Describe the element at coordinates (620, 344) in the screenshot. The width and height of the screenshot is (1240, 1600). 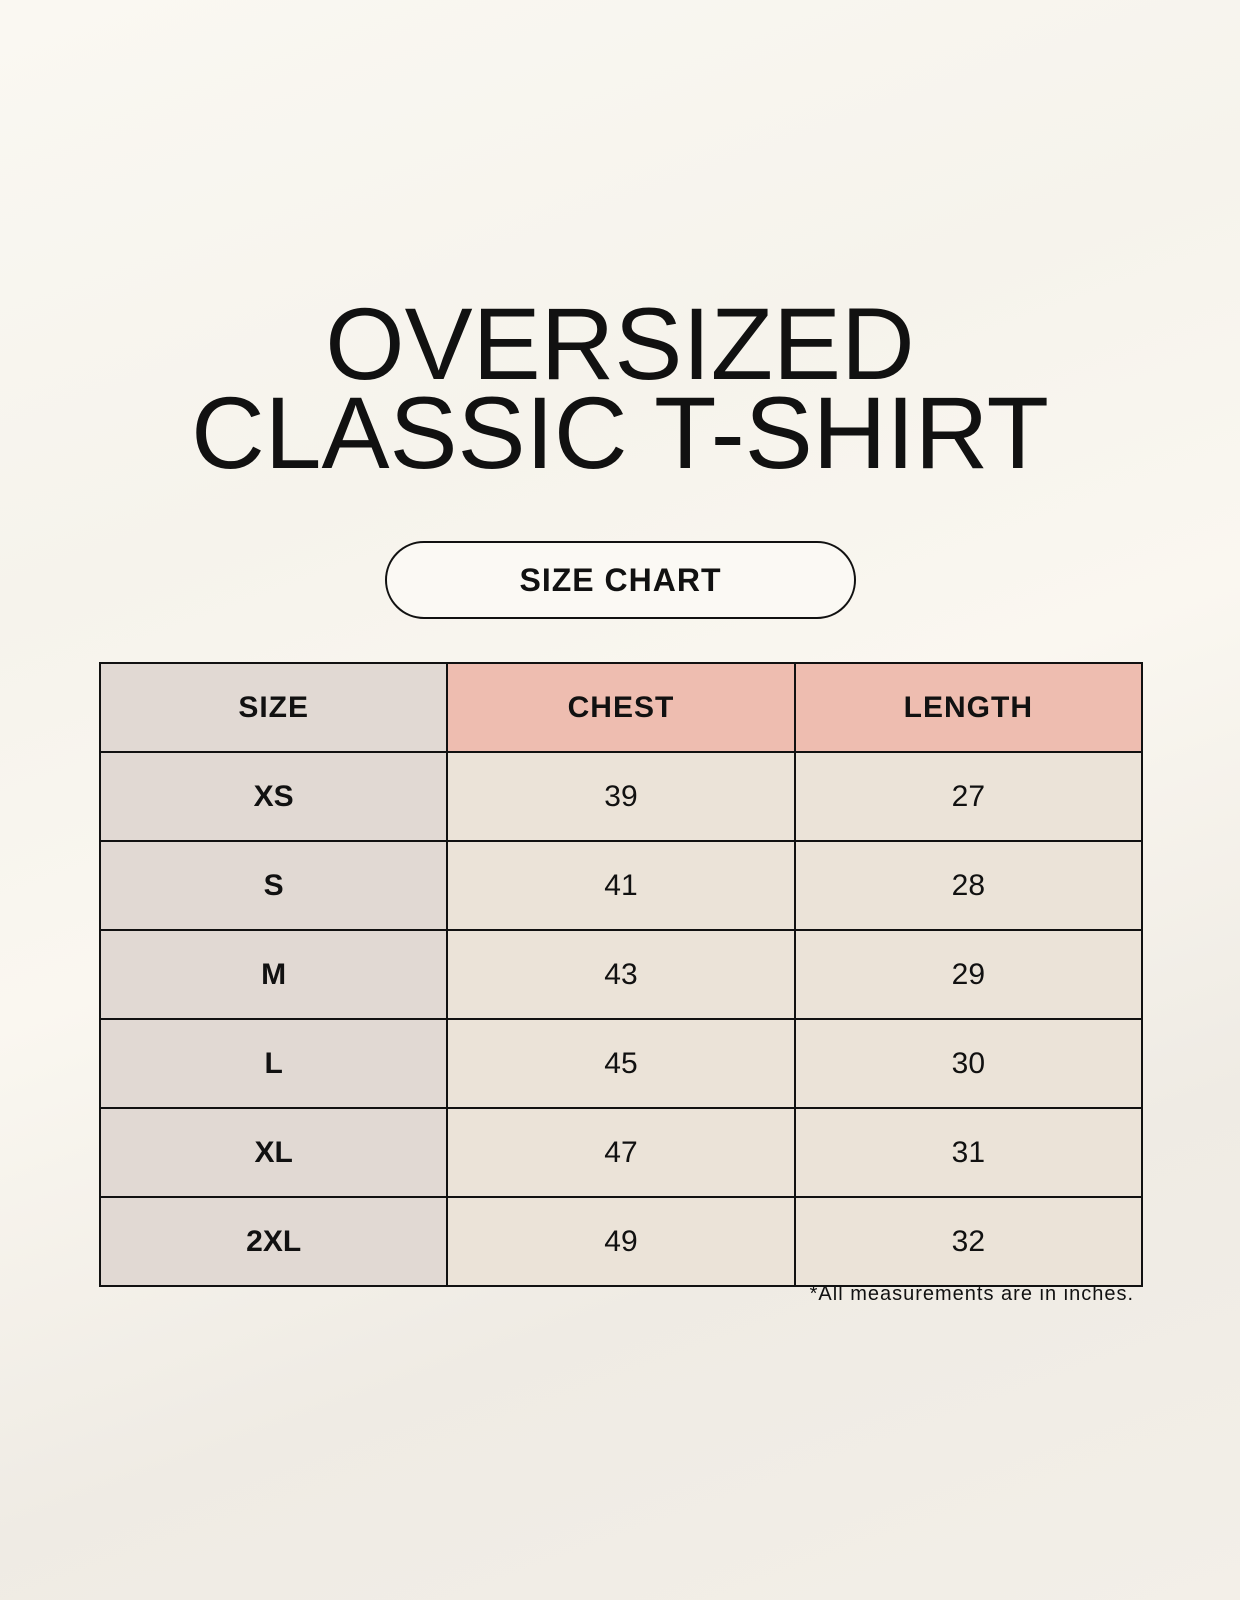
I see `title-line-1: OVERSIZED` at that location.